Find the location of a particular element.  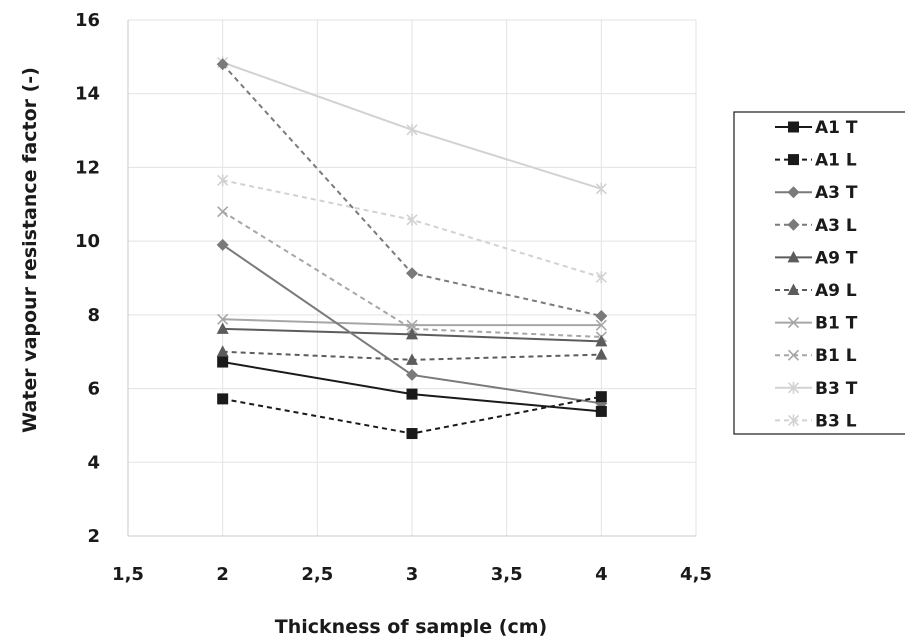

y-tick-label: 10 is located at coordinates (87, 241).